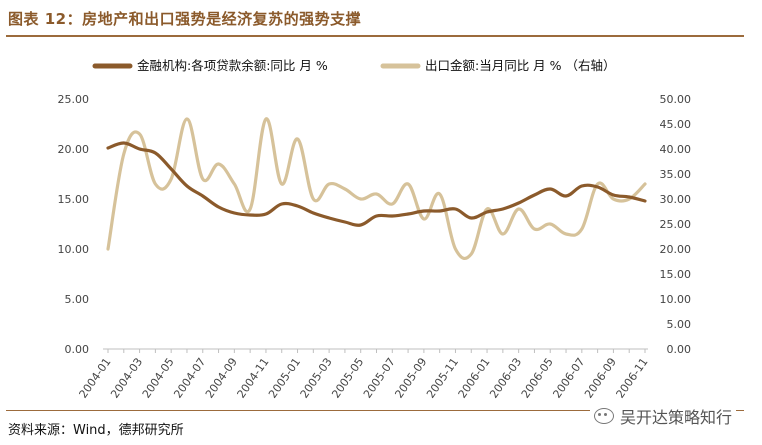 The image size is (762, 445). I want to click on y-right-tick-label: 45.00, so click(676, 124).